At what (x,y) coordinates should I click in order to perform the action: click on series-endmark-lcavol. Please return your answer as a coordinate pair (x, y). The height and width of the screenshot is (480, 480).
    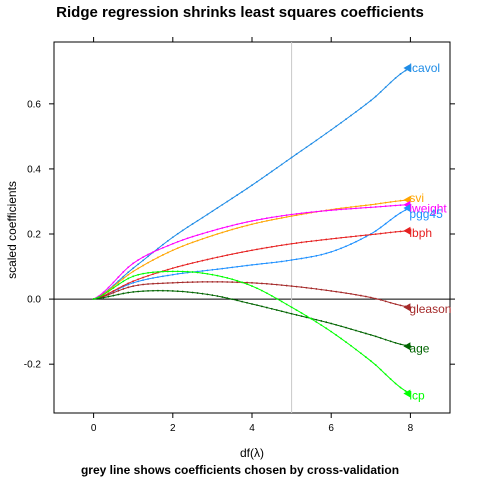
    Looking at the image, I should click on (407, 68).